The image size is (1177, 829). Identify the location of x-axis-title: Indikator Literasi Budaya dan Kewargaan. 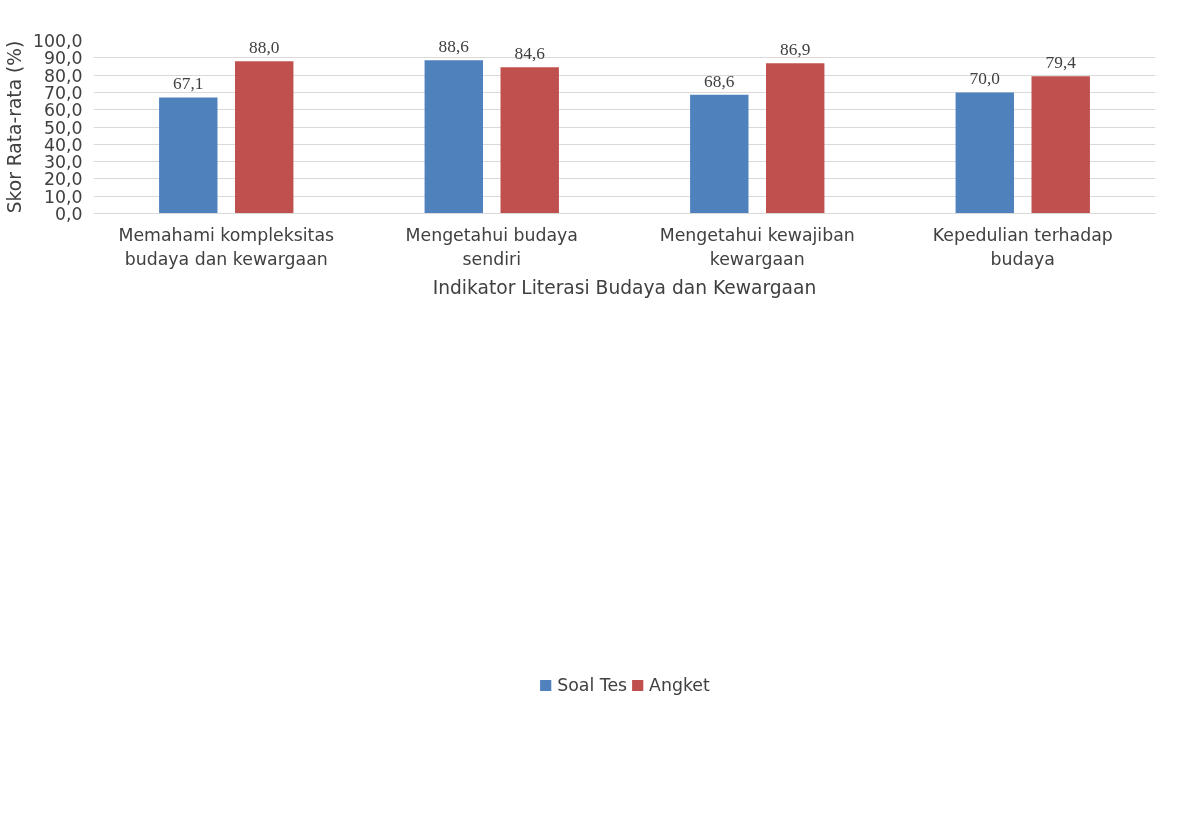
(624, 287).